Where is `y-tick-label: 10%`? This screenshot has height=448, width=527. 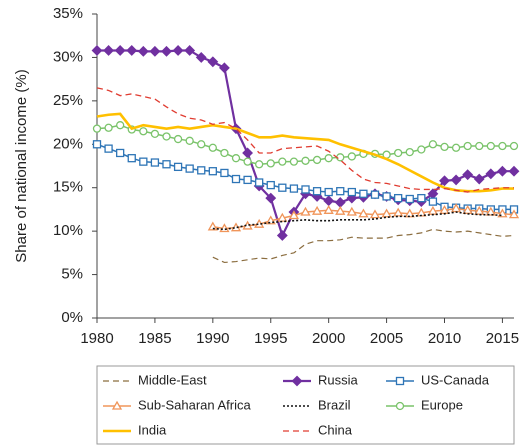 y-tick-label: 10% is located at coordinates (68, 230).